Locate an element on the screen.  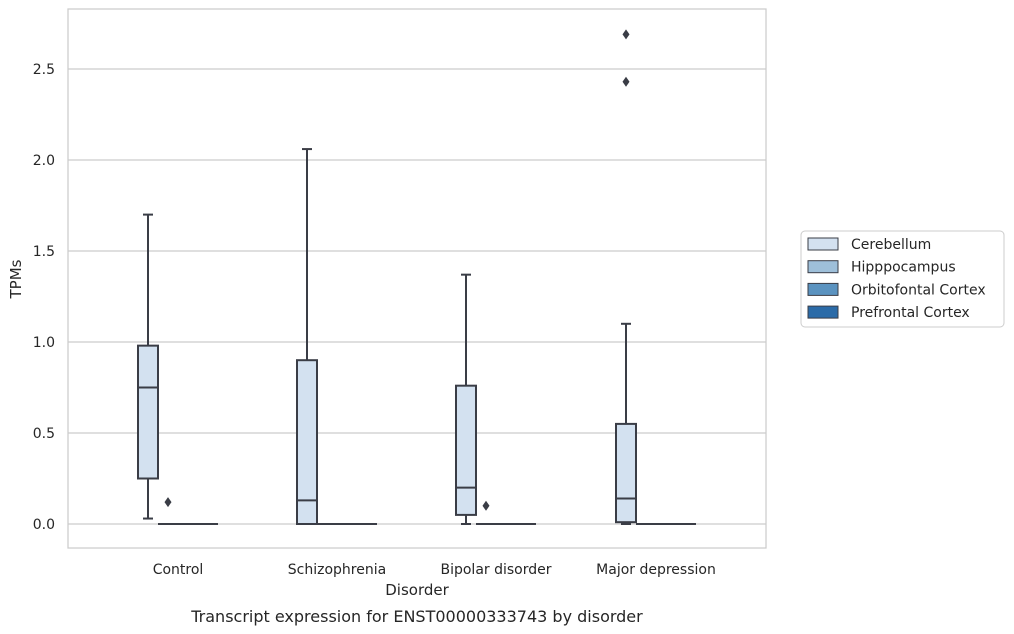
legend-label: Orbitofontal Cortex is located at coordinates (918, 290).